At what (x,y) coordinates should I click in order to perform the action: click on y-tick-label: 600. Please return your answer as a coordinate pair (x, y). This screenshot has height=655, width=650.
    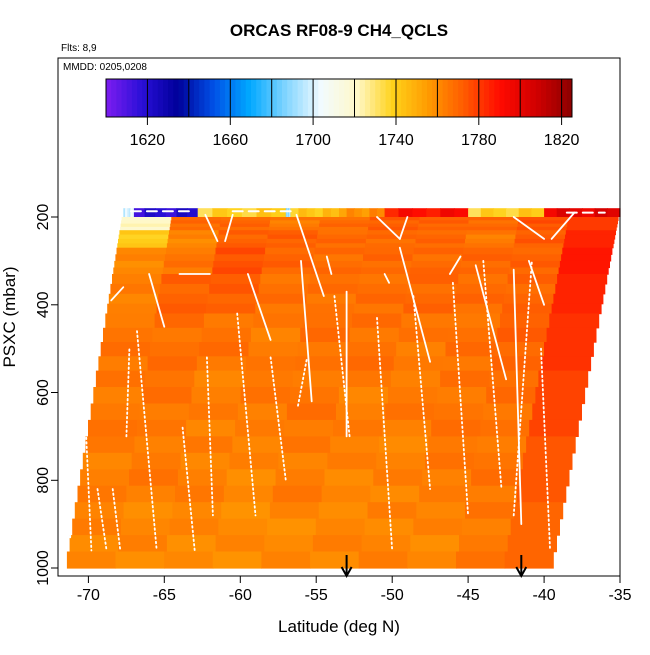
    Looking at the image, I should click on (43, 392).